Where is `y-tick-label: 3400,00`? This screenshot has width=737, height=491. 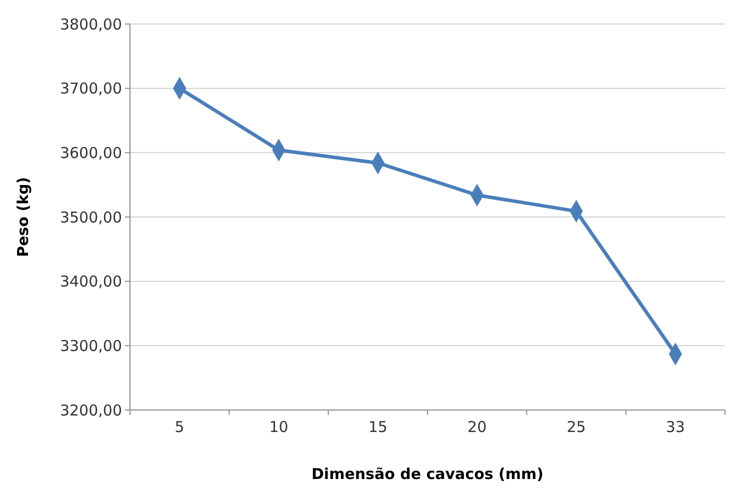 y-tick-label: 3400,00 is located at coordinates (91, 281).